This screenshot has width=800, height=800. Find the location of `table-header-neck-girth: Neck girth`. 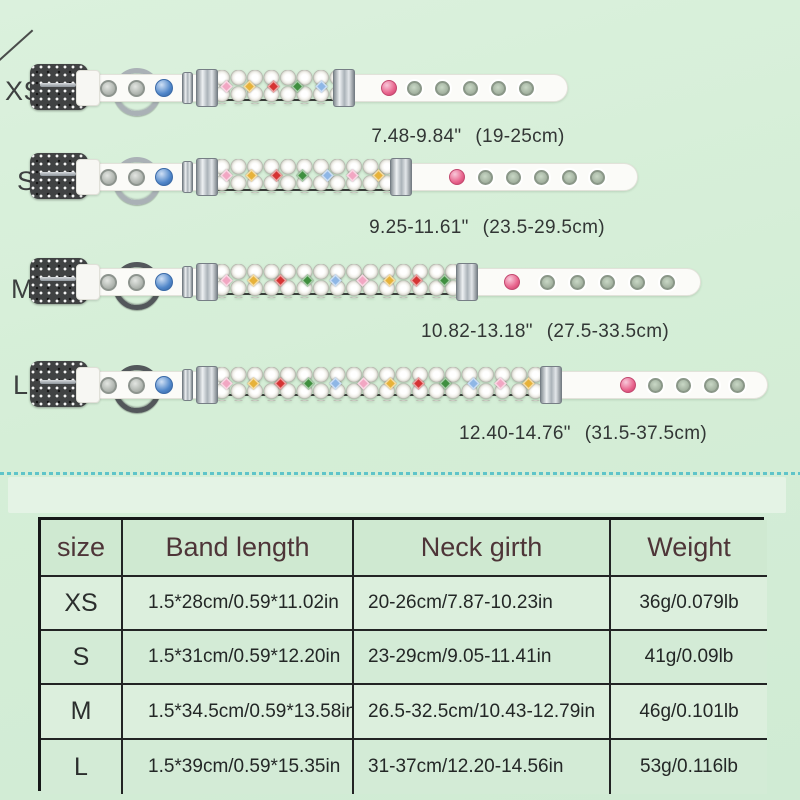

table-header-neck-girth: Neck girth is located at coordinates (482, 548).